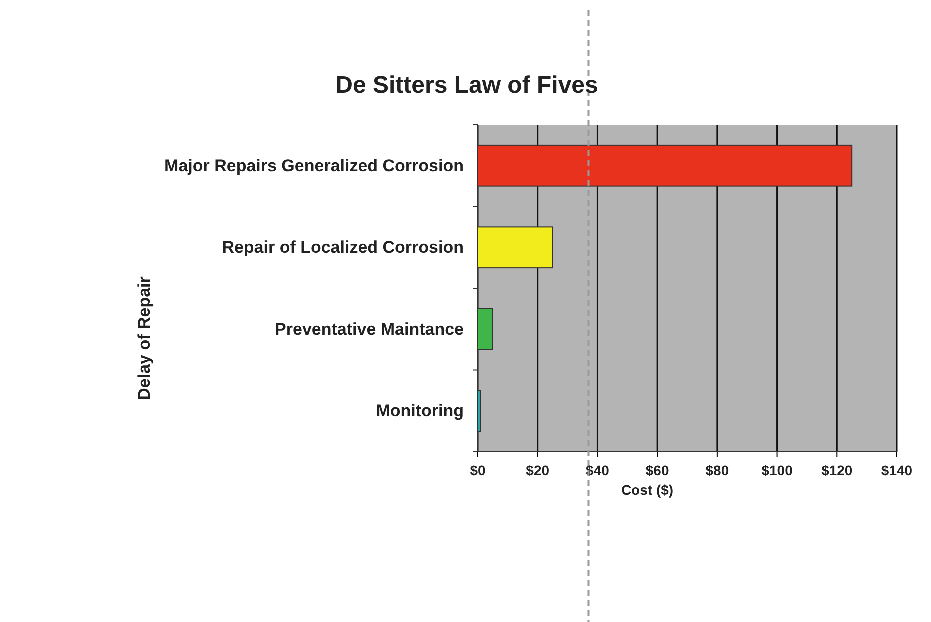  I want to click on y-axis-title: Delay of Repair, so click(144, 338).